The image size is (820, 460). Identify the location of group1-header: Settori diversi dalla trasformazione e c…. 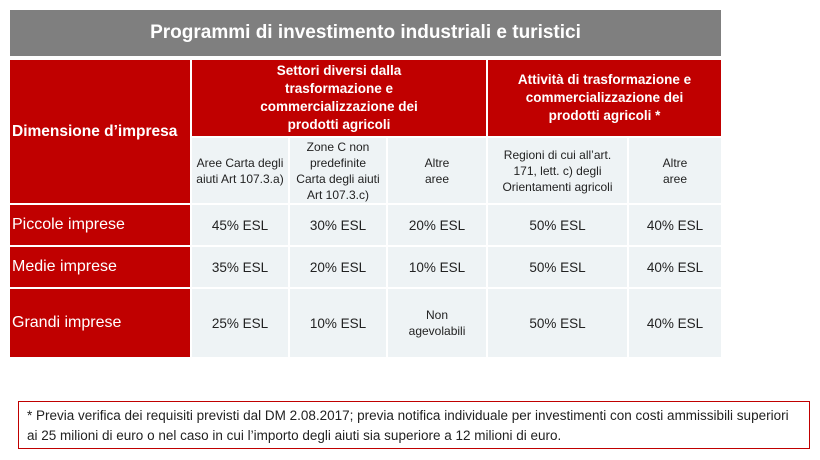
(339, 98).